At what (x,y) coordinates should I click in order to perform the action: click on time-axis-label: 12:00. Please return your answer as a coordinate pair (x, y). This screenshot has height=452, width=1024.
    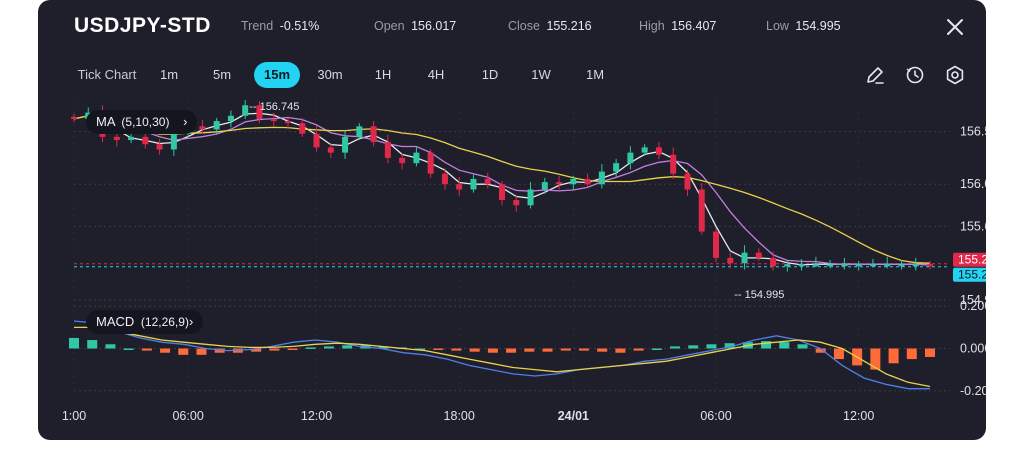
    Looking at the image, I should click on (316, 416).